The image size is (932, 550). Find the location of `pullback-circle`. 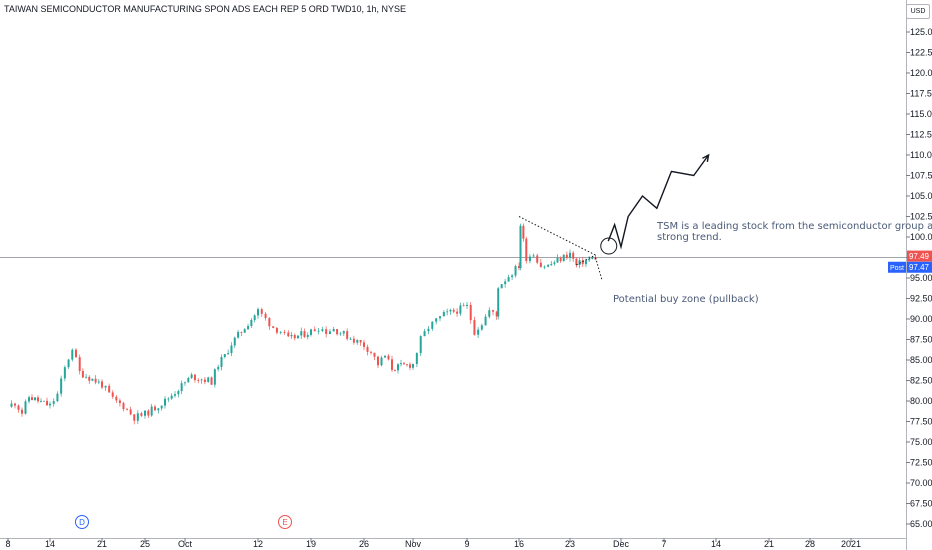

pullback-circle is located at coordinates (609, 246).